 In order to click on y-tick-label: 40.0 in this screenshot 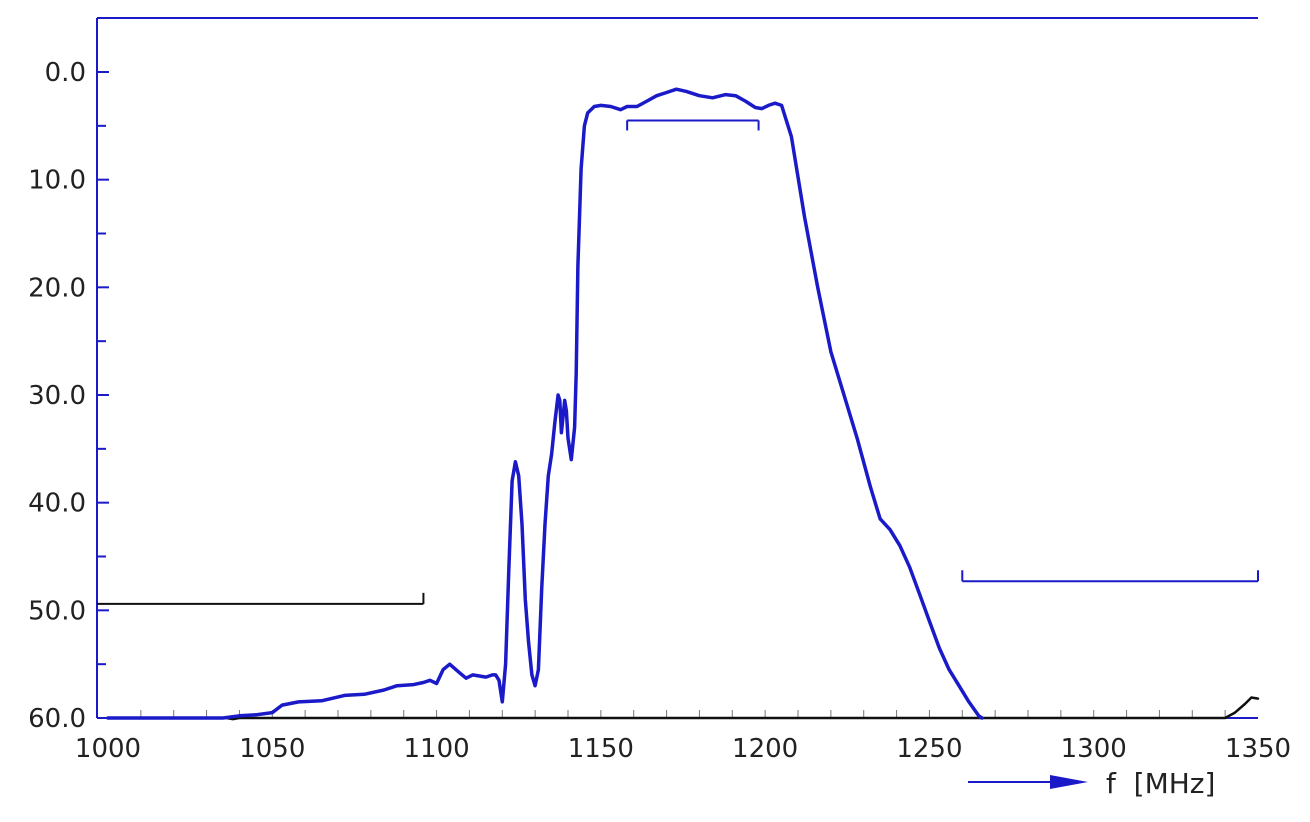, I will do `click(57, 504)`.